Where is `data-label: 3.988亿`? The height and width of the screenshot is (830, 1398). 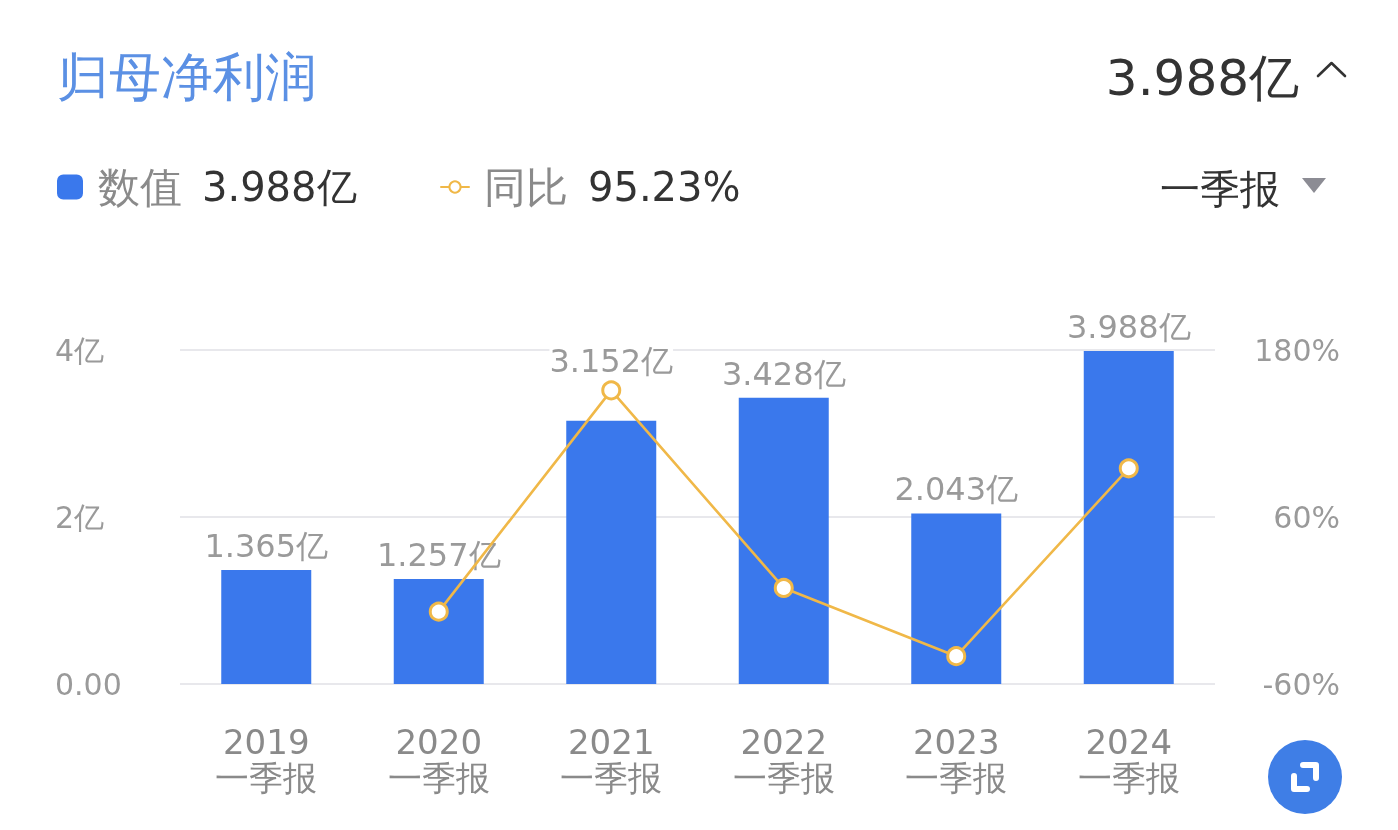 data-label: 3.988亿 is located at coordinates (1128, 327).